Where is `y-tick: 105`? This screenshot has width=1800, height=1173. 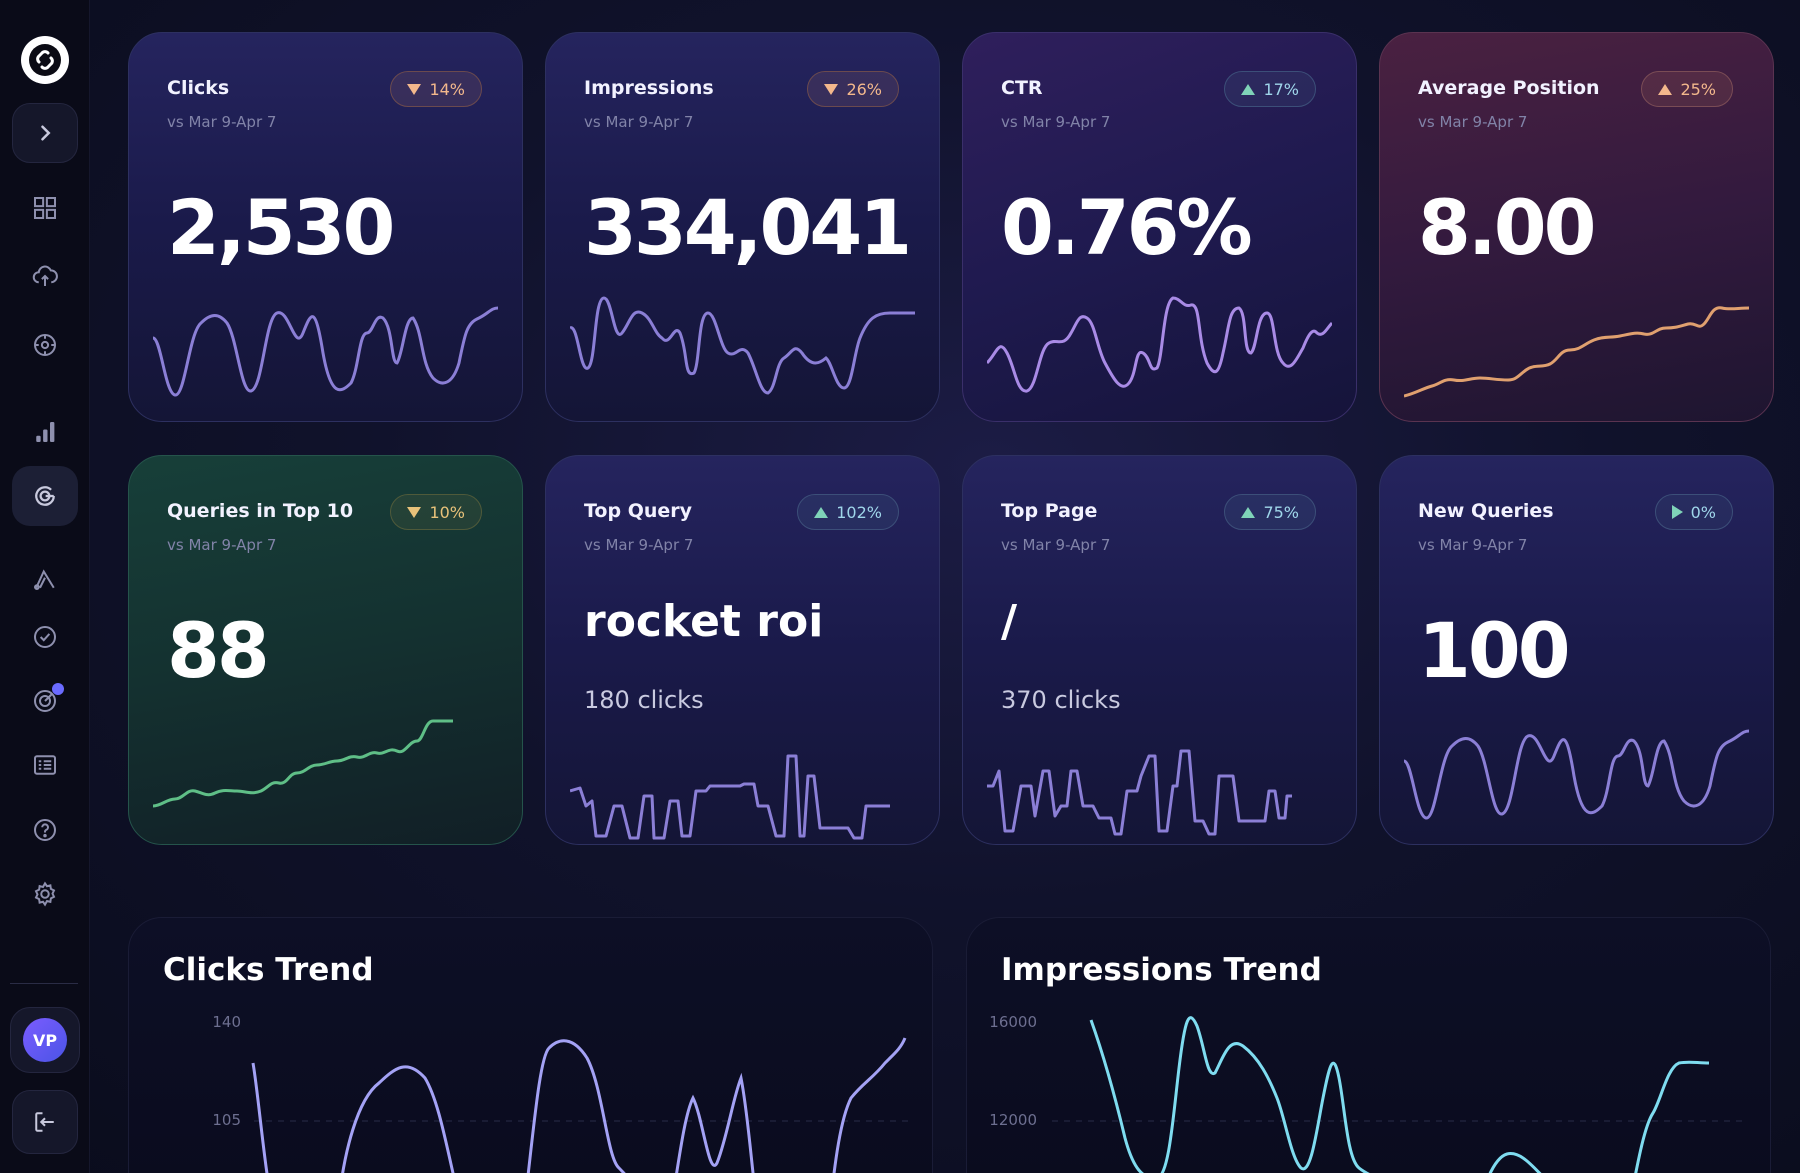 y-tick: 105 is located at coordinates (226, 1120).